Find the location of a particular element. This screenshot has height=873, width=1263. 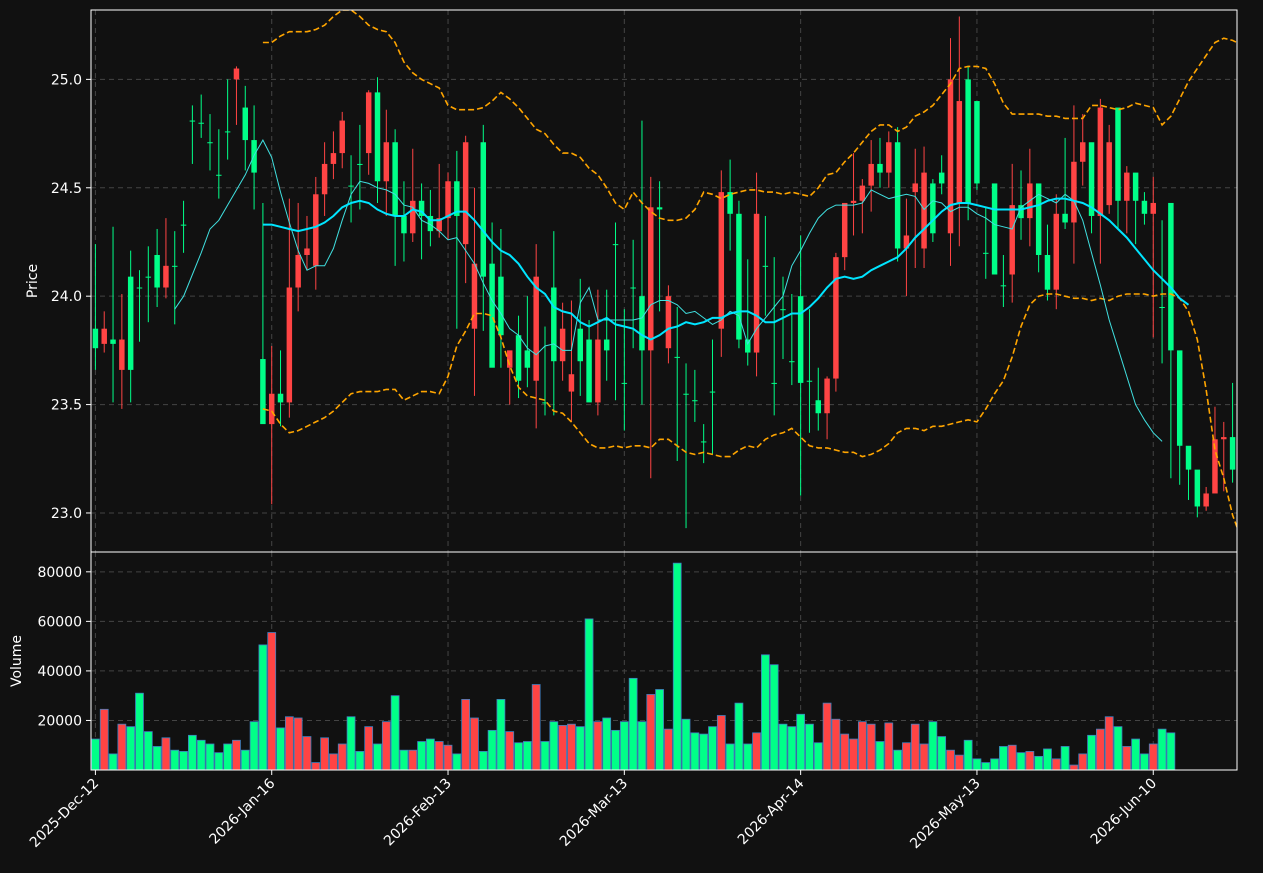

price-y-tick-label: 23.5 is located at coordinates (66, 406).